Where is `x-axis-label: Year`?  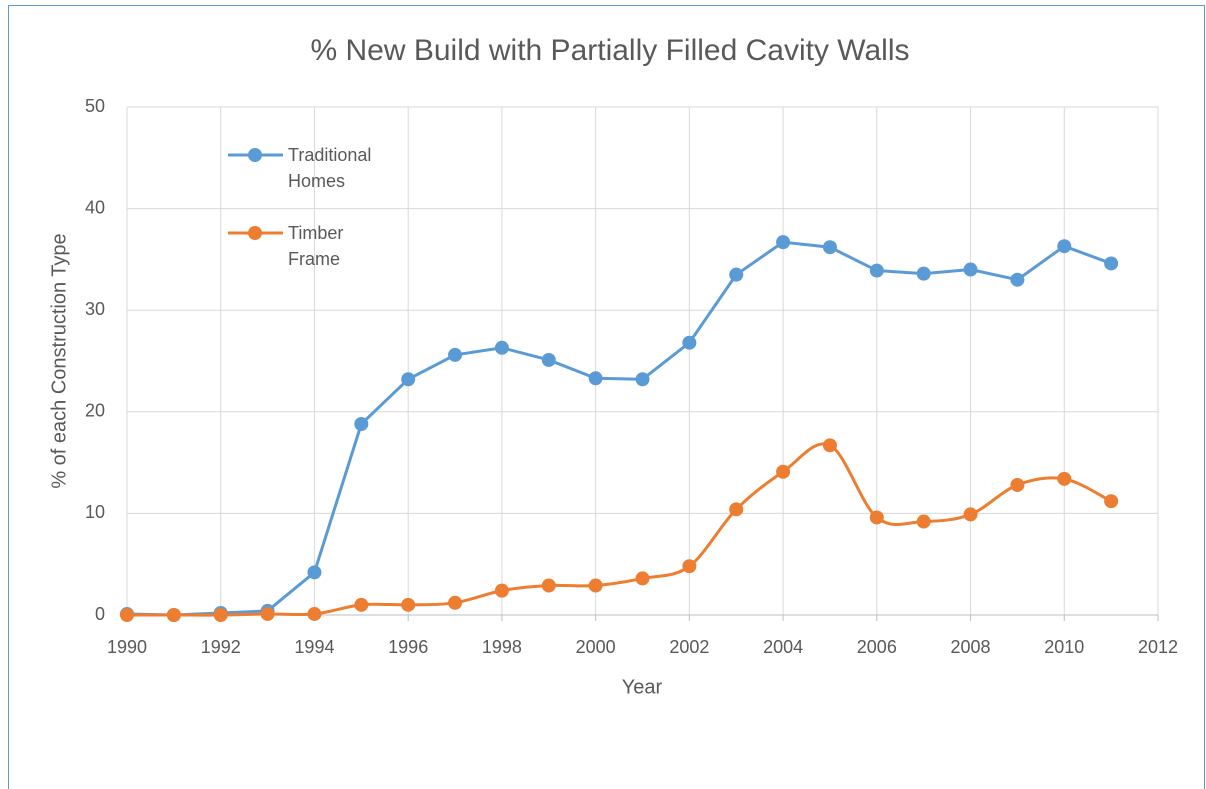 x-axis-label: Year is located at coordinates (642, 687).